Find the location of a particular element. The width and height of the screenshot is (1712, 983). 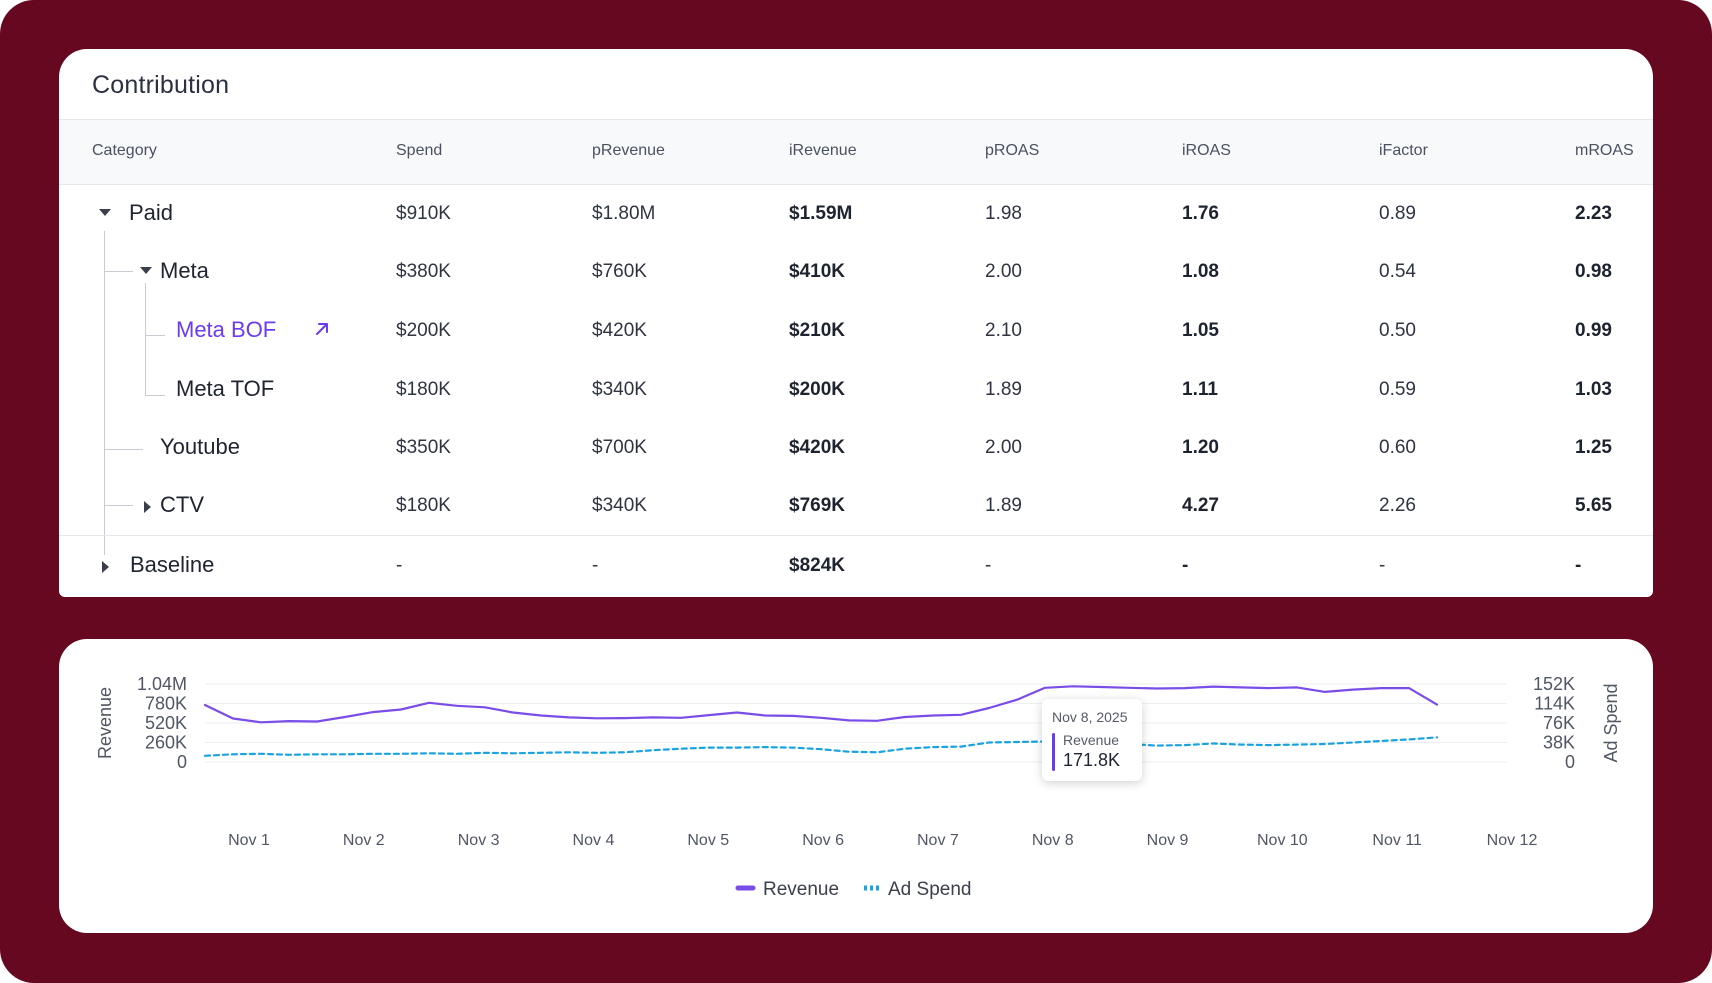

iroas-value: 1.11 is located at coordinates (1200, 389).